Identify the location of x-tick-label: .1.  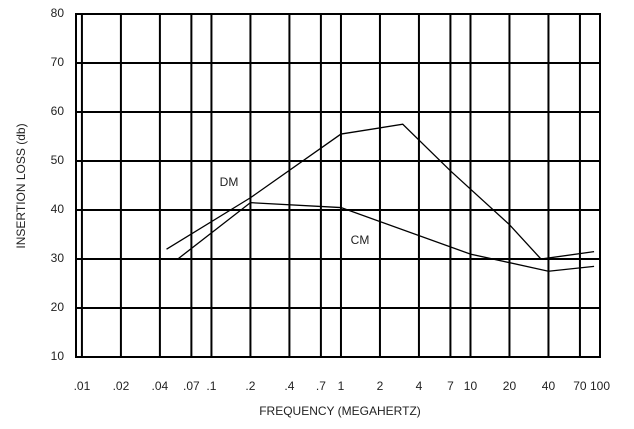
(211, 386).